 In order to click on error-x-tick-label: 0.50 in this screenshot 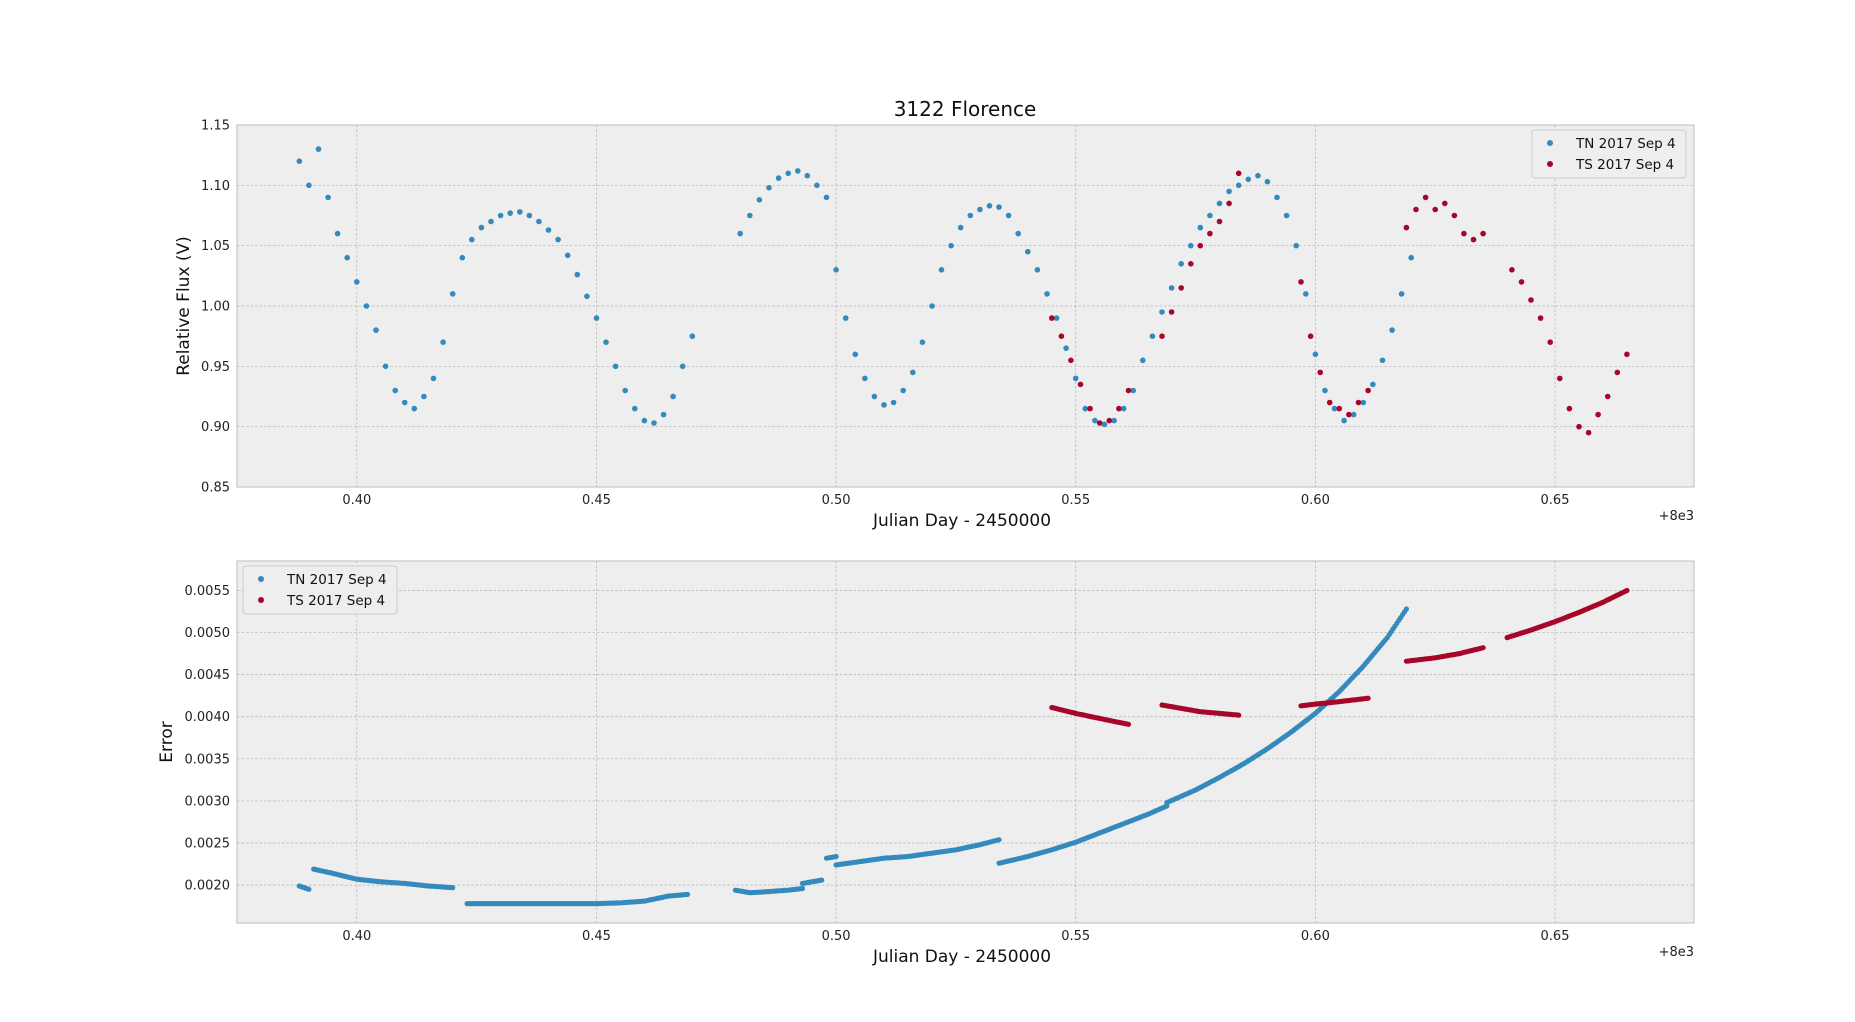, I will do `click(836, 936)`.